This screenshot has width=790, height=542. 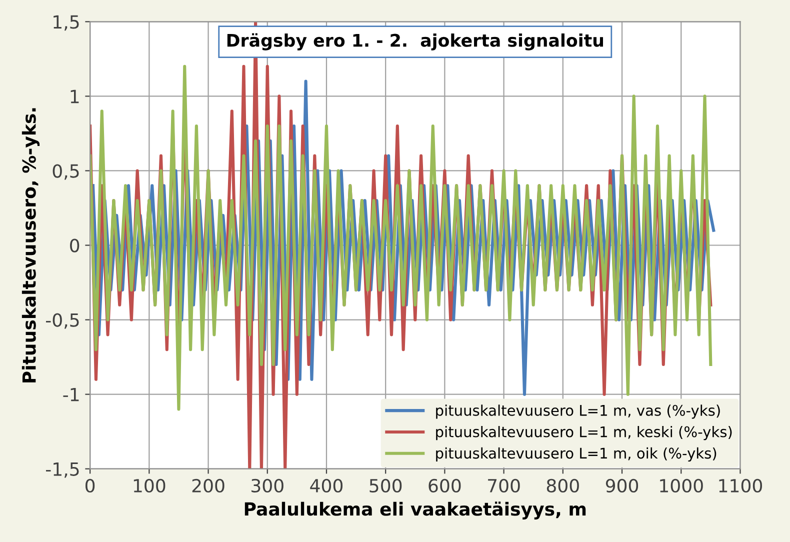 What do you see at coordinates (31, 245) in the screenshot?
I see `y-axis-title: Pituuskaltevuusero, %-yks.` at bounding box center [31, 245].